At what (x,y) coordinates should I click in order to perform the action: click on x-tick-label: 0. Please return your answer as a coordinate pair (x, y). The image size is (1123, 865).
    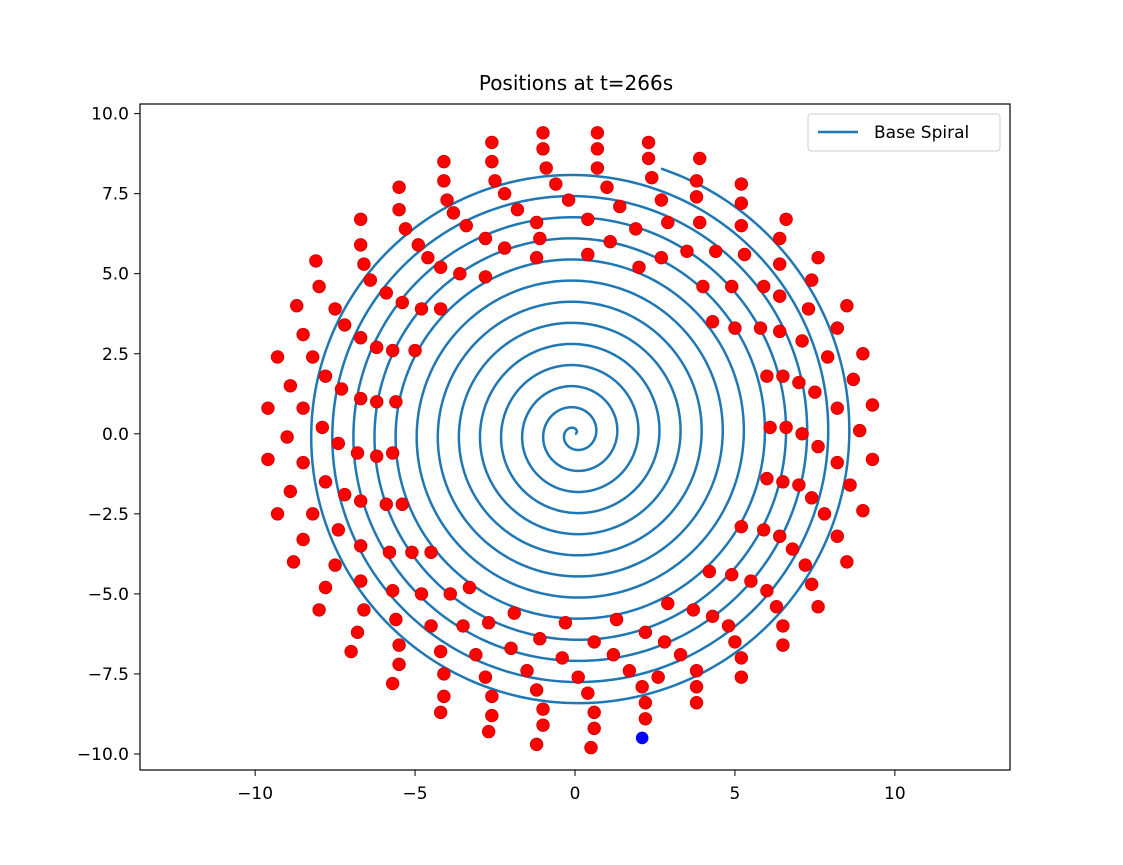
    Looking at the image, I should click on (575, 794).